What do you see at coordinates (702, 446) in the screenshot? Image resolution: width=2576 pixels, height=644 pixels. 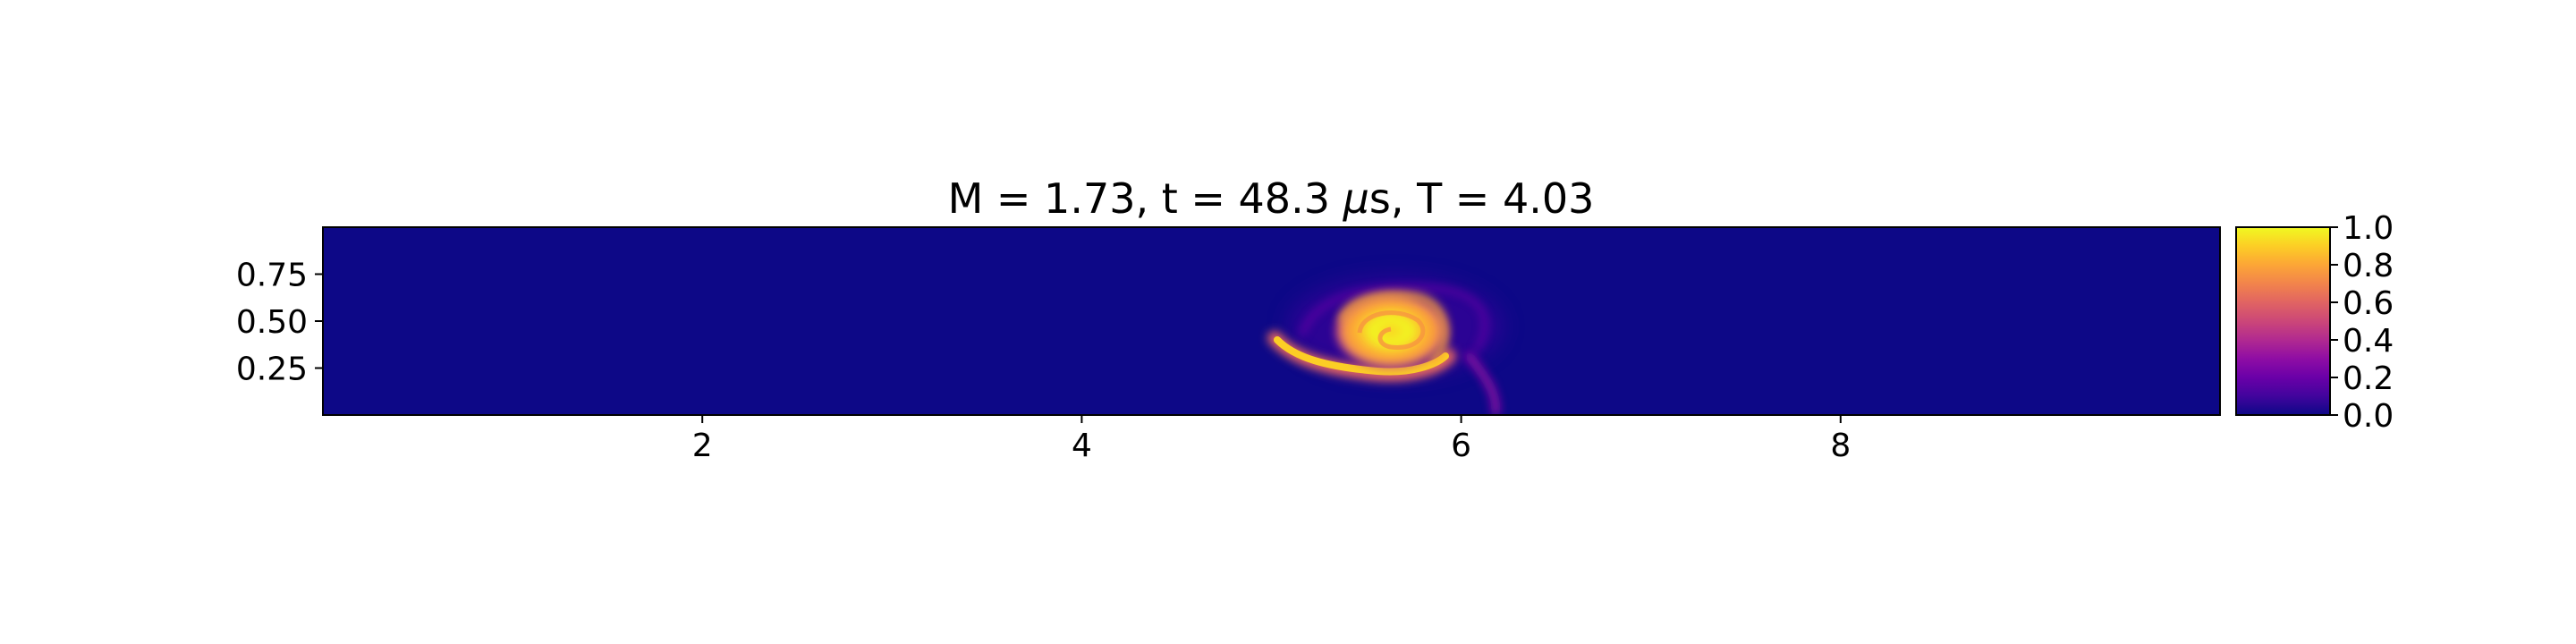 I see `x-tick-label: 2` at bounding box center [702, 446].